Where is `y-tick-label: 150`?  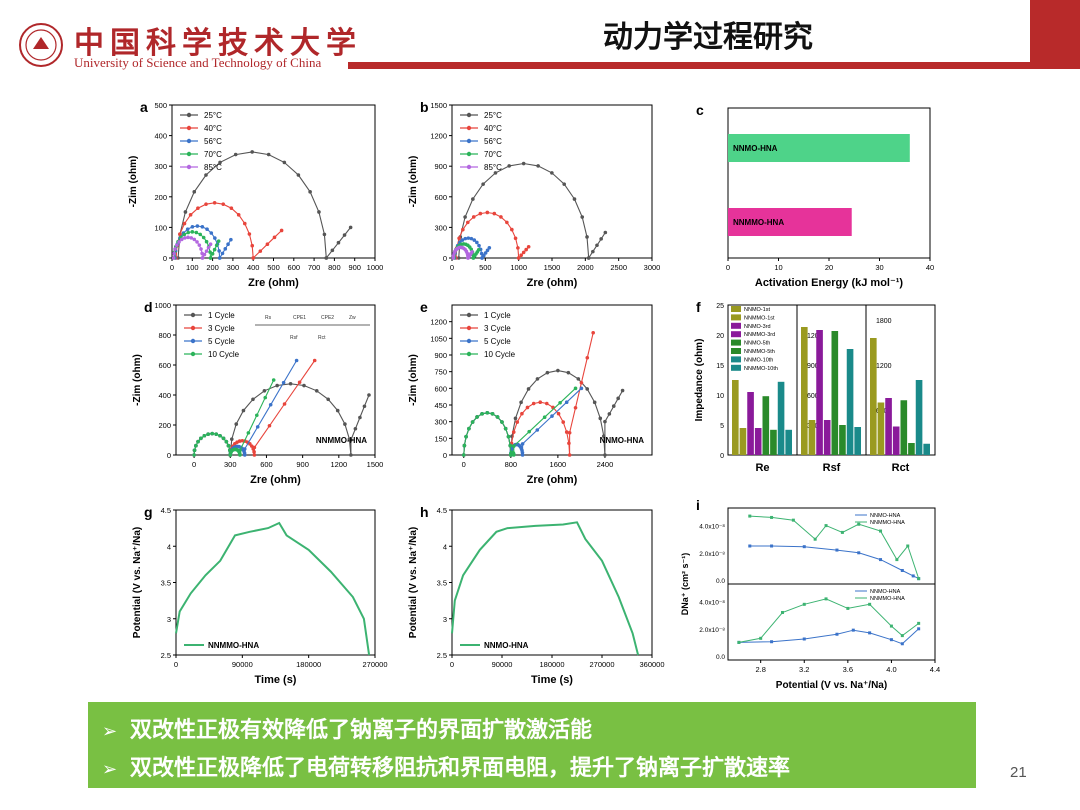 y-tick-label: 150 is located at coordinates (440, 438).